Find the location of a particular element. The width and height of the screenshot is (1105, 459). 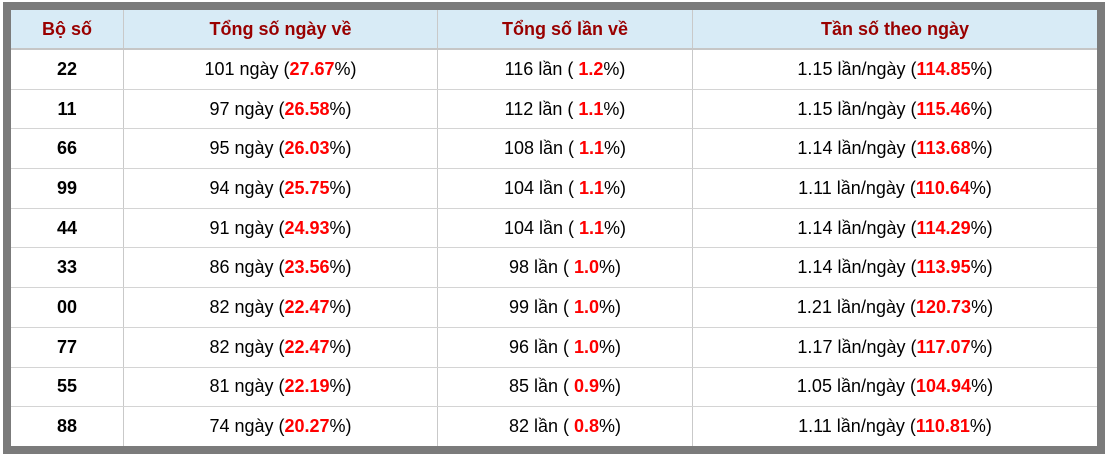

frequency-cell: 1.11 lần/ngày (110.64%) is located at coordinates (894, 188).